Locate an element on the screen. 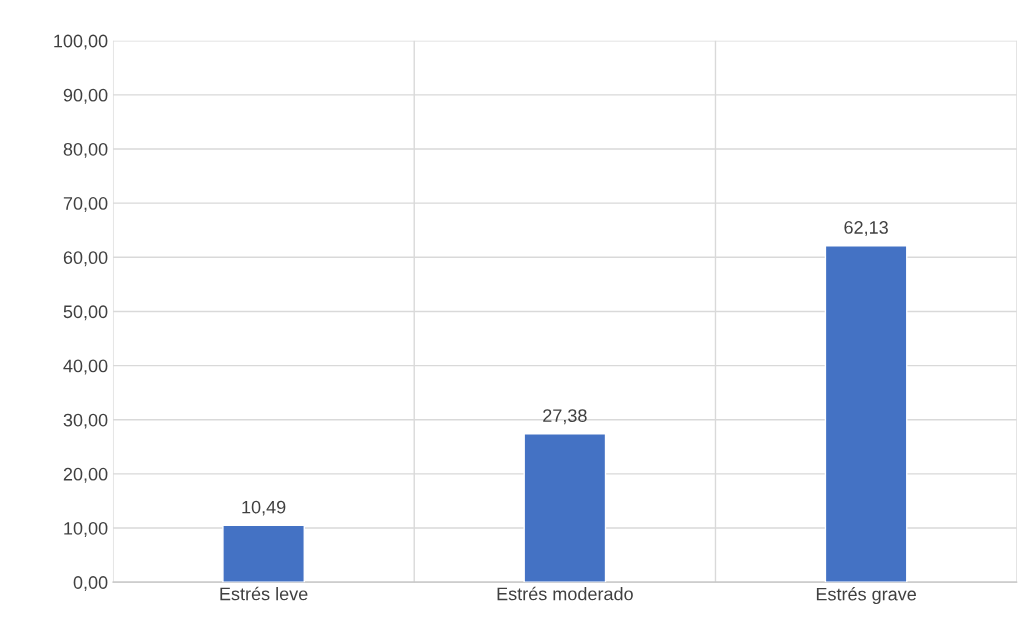 This screenshot has width=1027, height=626. data-label: 27,38 is located at coordinates (565, 417).